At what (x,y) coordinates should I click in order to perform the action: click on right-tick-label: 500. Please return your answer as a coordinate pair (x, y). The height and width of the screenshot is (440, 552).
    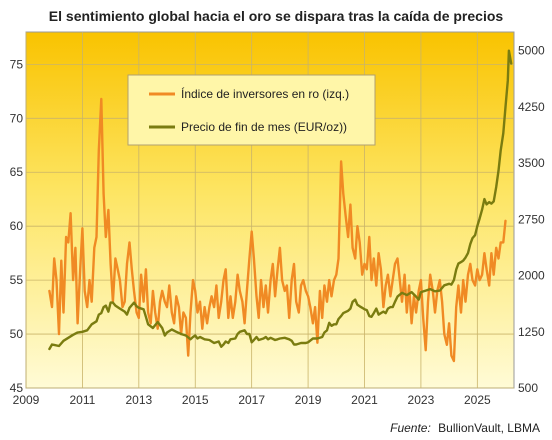
    Looking at the image, I should click on (528, 388).